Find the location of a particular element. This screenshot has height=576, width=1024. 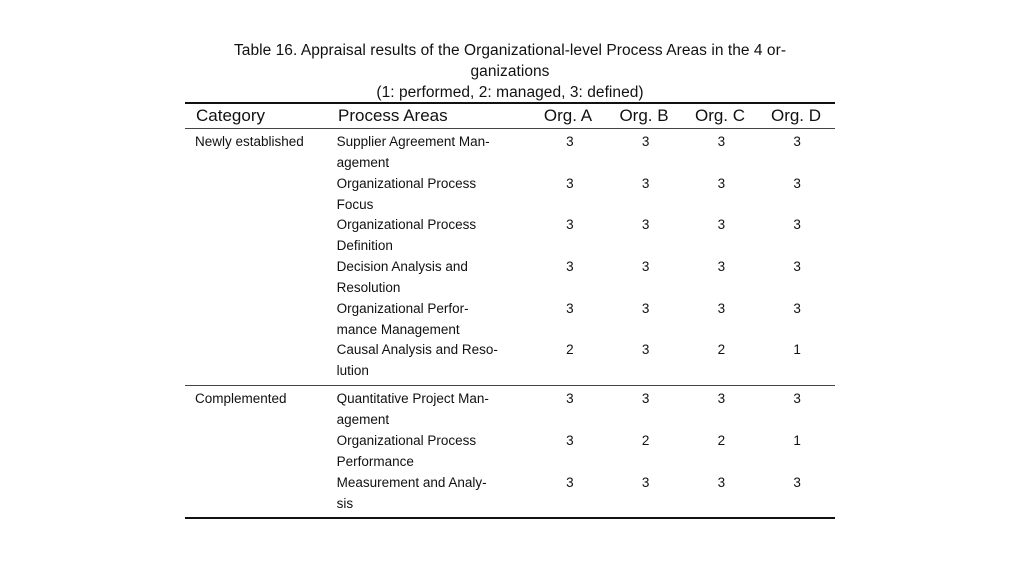

caption-line-2: ganizations is located at coordinates (510, 71).